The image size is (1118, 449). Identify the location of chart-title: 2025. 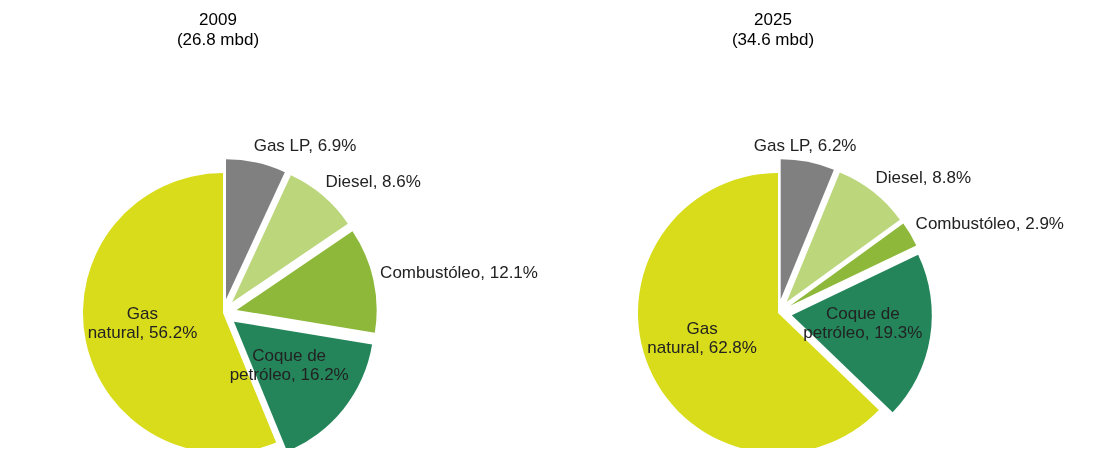
(773, 20).